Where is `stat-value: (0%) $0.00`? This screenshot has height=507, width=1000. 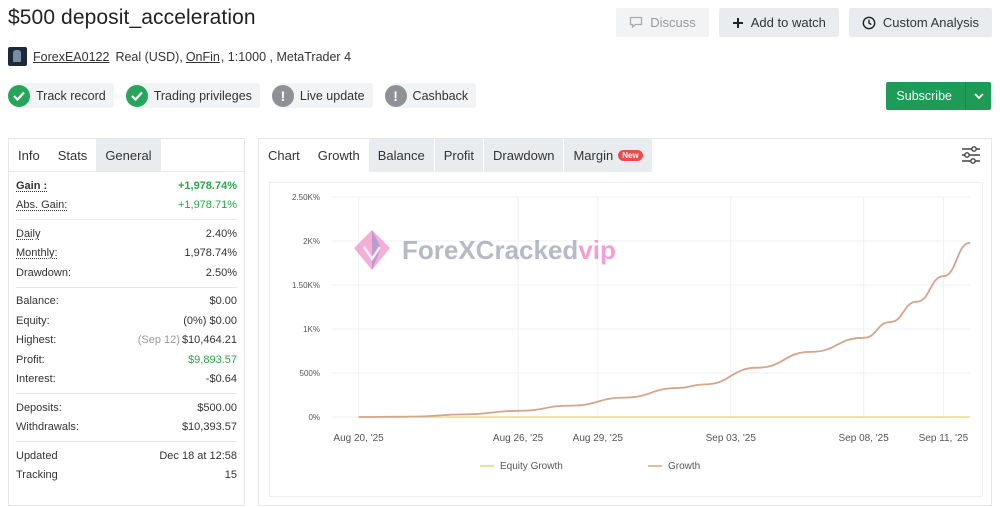
stat-value: (0%) $0.00 is located at coordinates (210, 320).